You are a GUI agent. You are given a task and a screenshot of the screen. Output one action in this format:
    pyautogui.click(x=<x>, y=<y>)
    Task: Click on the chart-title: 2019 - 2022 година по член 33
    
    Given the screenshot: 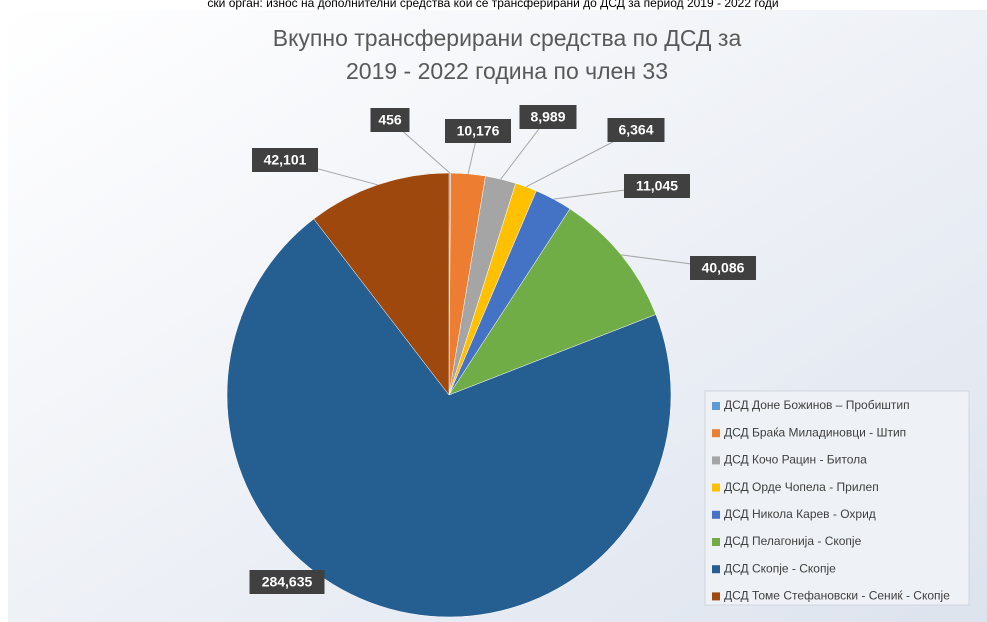 What is the action you would take?
    pyautogui.click(x=507, y=71)
    